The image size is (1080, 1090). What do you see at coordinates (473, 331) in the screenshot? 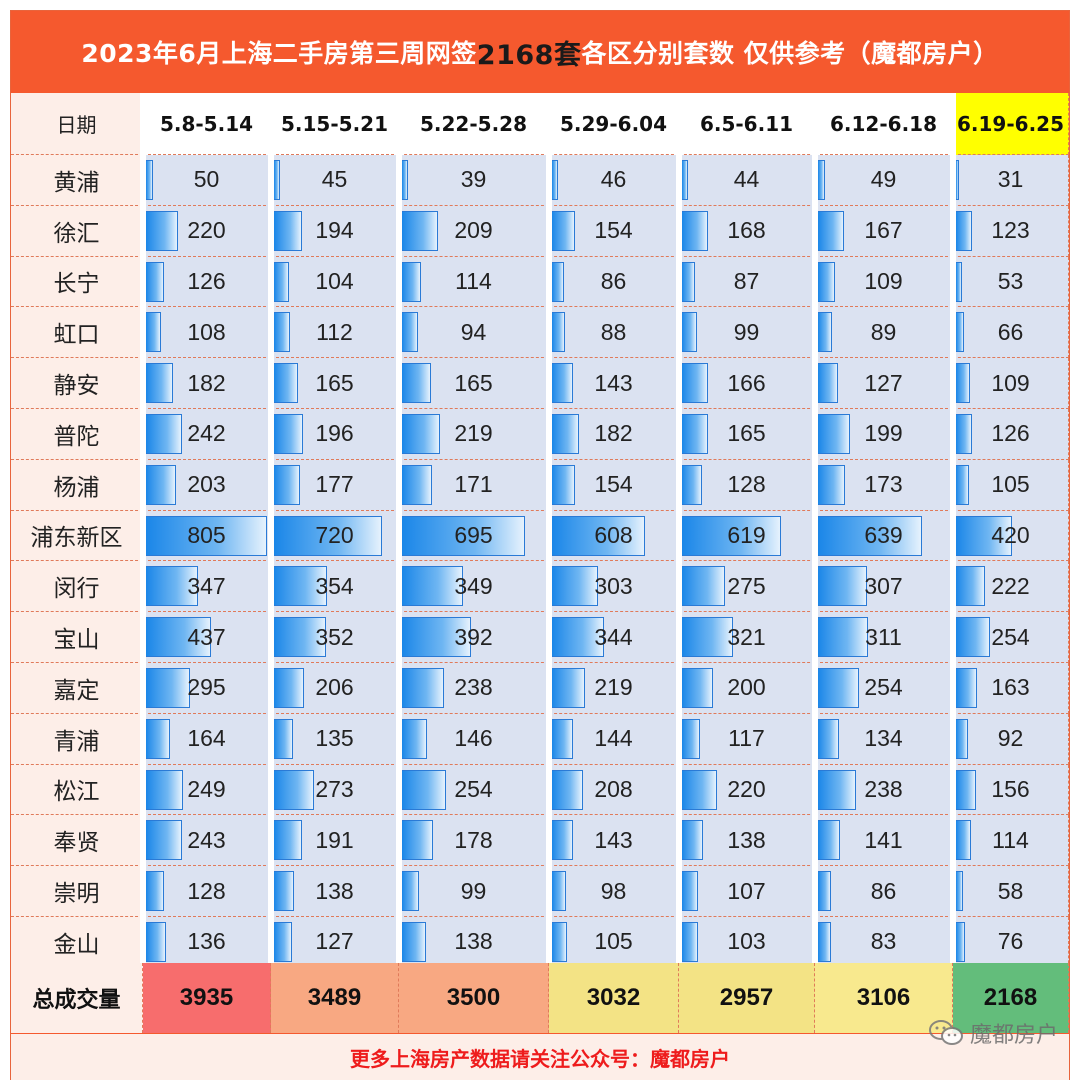
I see `value-label: 94` at bounding box center [473, 331].